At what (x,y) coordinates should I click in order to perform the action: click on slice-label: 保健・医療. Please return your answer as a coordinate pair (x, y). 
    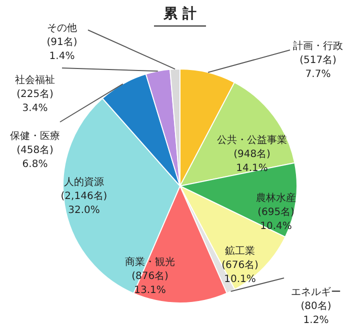
    Looking at the image, I should click on (35, 136).